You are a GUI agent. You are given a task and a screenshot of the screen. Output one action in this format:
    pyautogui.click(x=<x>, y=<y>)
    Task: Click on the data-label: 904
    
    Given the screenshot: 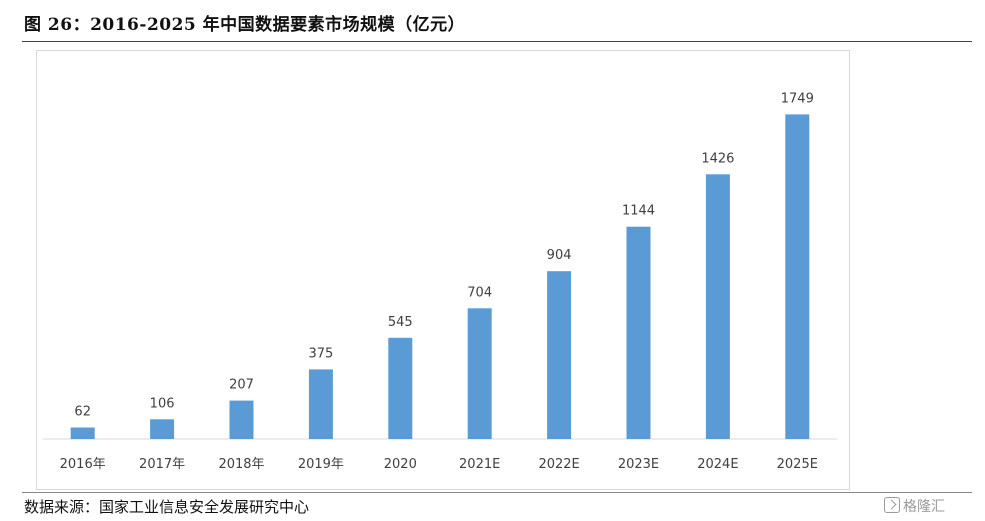 What is the action you would take?
    pyautogui.click(x=559, y=255)
    